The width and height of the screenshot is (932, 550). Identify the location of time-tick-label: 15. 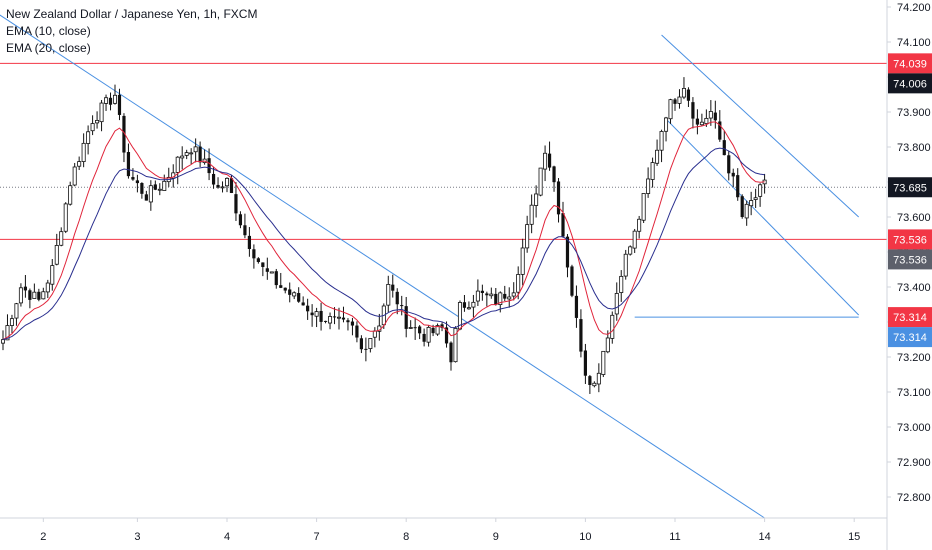
(854, 537).